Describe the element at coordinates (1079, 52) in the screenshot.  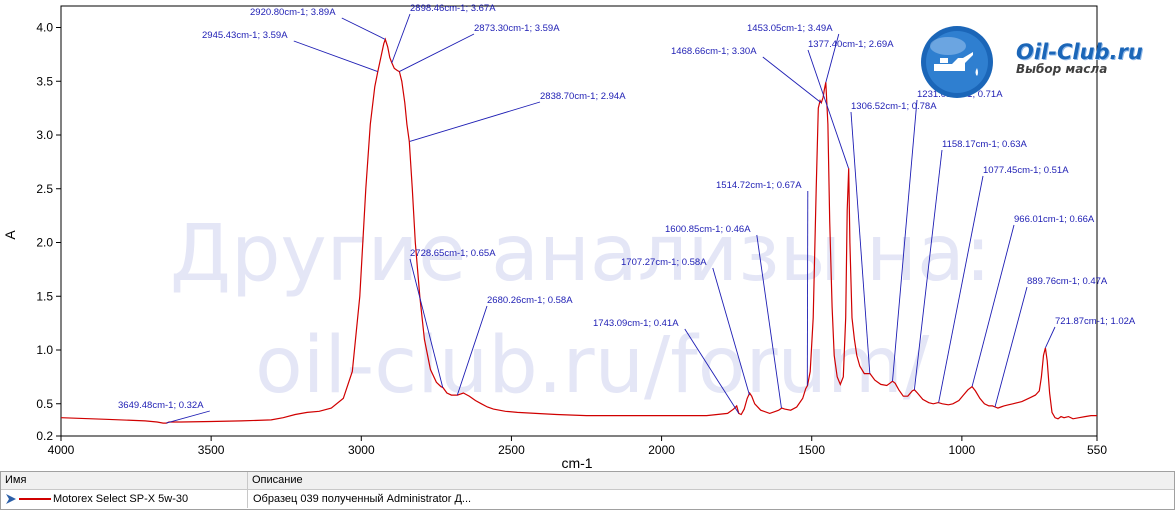
I see `logo-title: Oil-Club.ru` at that location.